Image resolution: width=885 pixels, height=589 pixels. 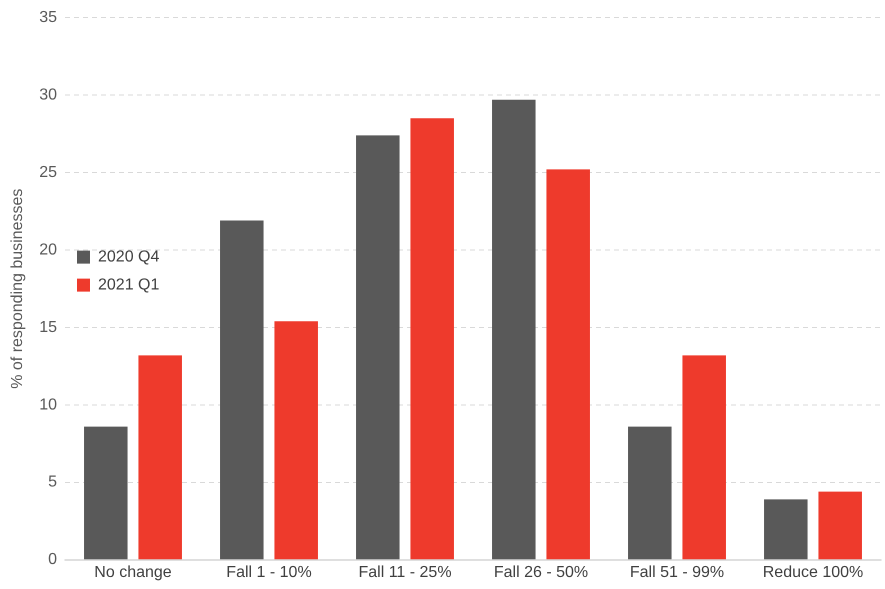 What do you see at coordinates (48, 249) in the screenshot?
I see `y-tick-label: 20` at bounding box center [48, 249].